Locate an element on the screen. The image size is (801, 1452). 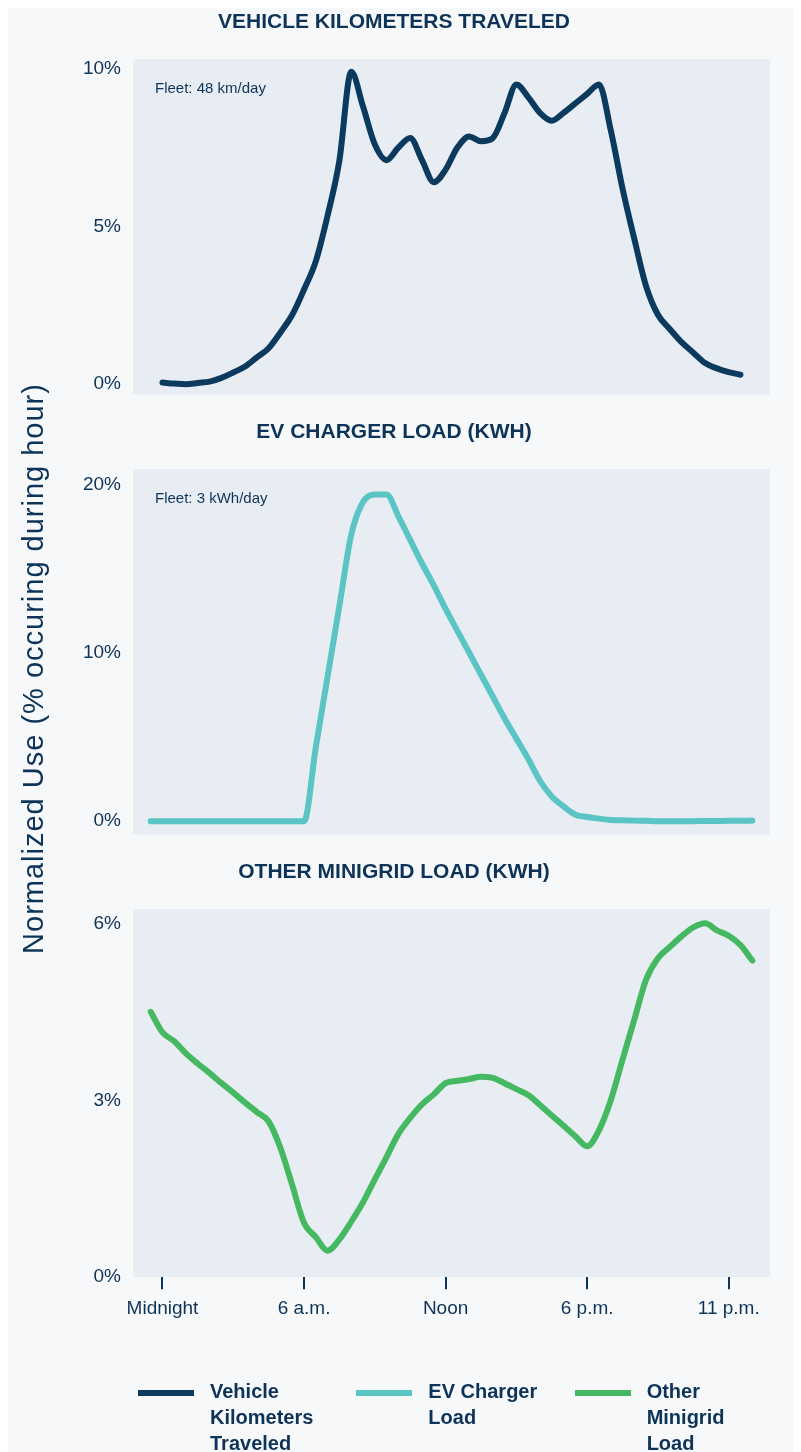
x-tick-label: Midnight is located at coordinates (163, 1307).